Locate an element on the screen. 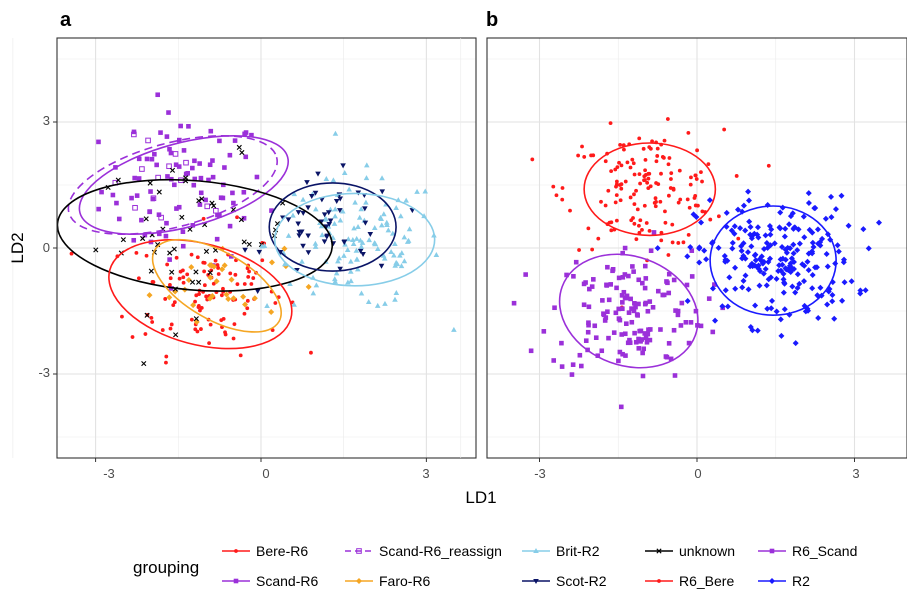 The image size is (907, 593). x-tick-label-b-0: 0 is located at coordinates (697, 473).